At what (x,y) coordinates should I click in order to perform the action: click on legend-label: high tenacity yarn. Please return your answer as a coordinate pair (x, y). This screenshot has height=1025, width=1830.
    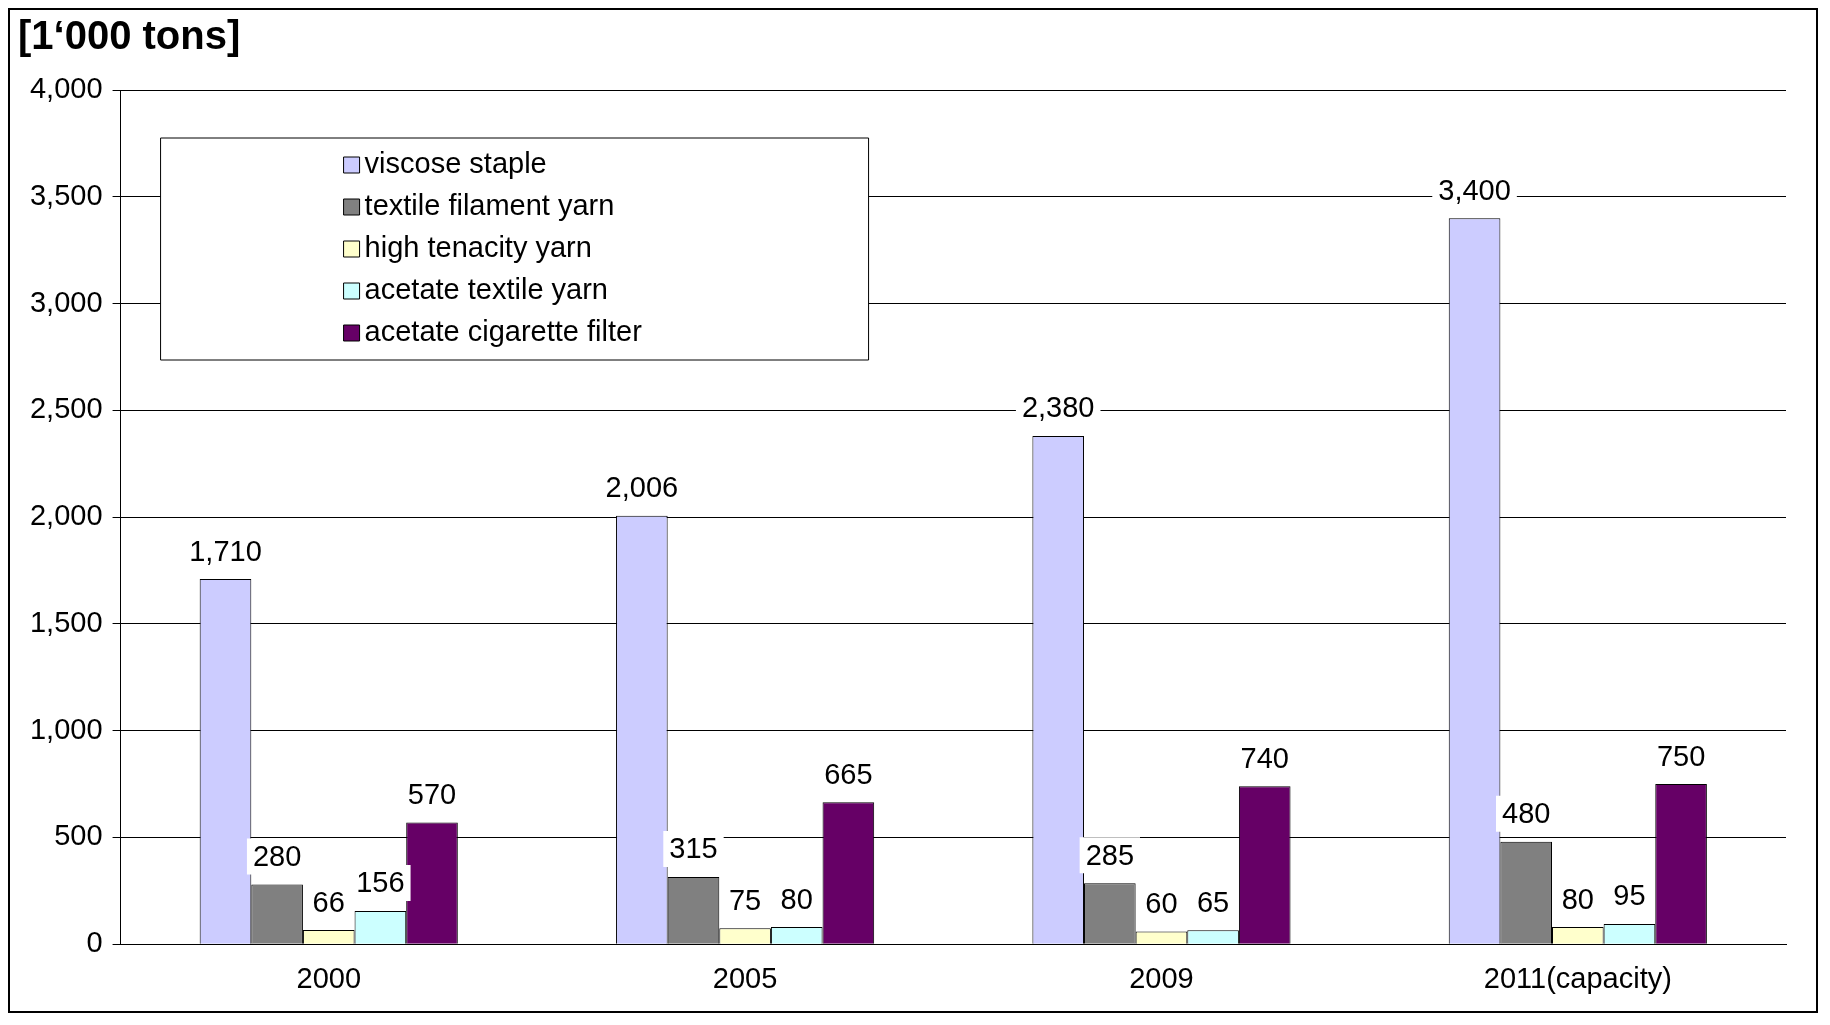
    Looking at the image, I should click on (478, 247).